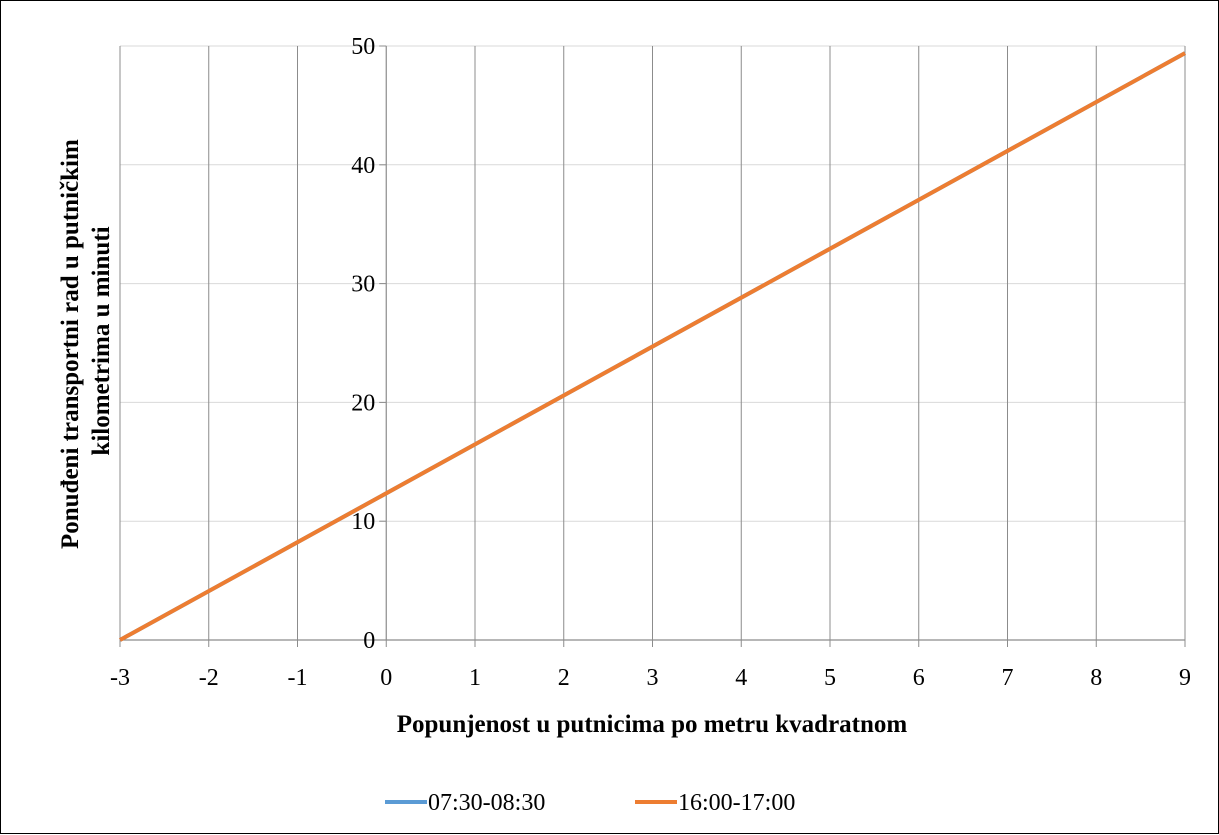 The image size is (1219, 835). I want to click on legend: 07:30-08:30 16:00-17:00, so click(590, 803).